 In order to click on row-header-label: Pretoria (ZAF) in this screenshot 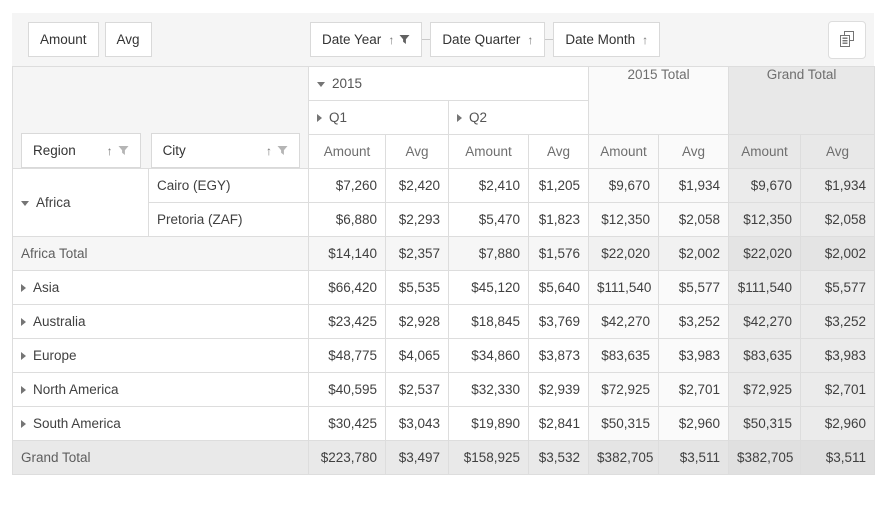, I will do `click(200, 219)`.